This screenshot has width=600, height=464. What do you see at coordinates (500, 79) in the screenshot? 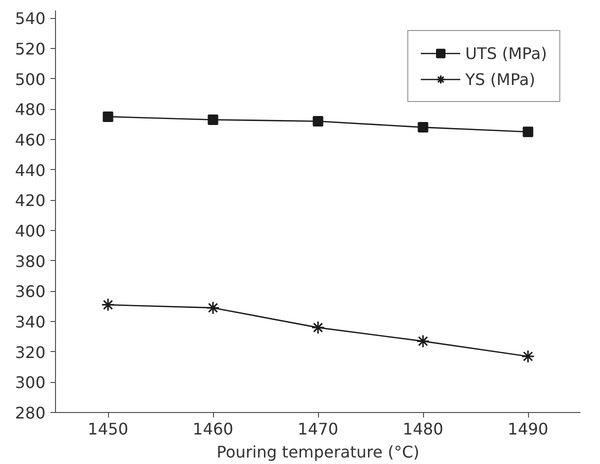
I see `legend-label: YS (MPa)` at bounding box center [500, 79].